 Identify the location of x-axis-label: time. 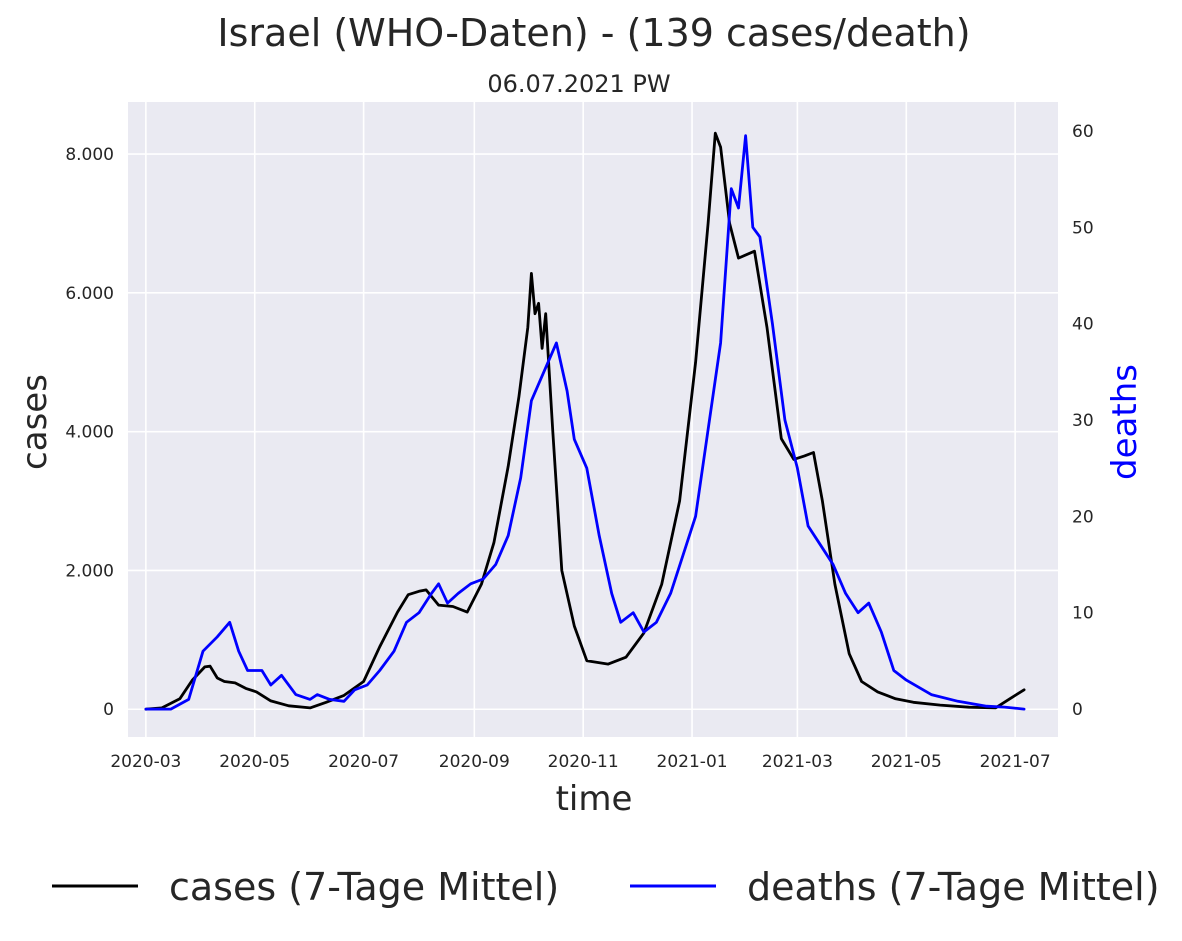
(594, 799).